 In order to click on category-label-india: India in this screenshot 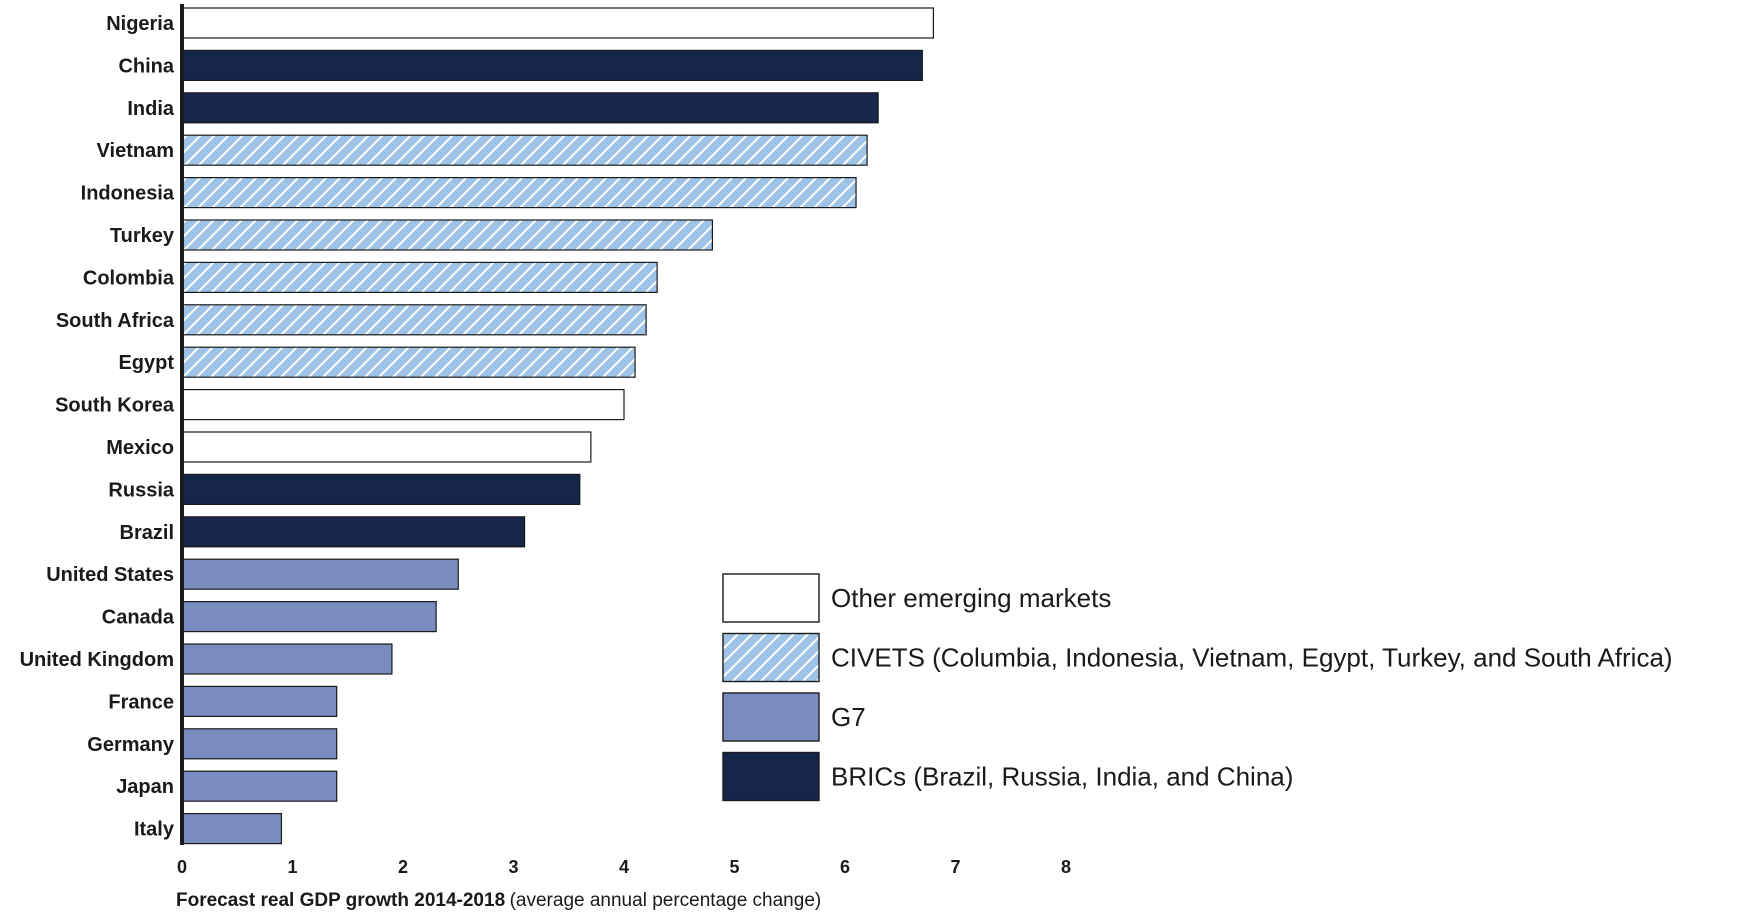, I will do `click(151, 109)`.